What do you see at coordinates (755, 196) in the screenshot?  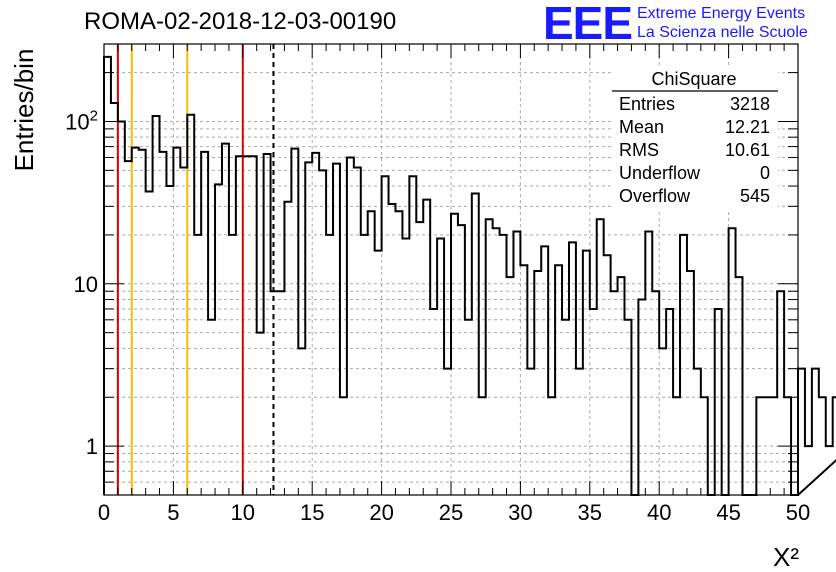 I see `stats-value: 545` at bounding box center [755, 196].